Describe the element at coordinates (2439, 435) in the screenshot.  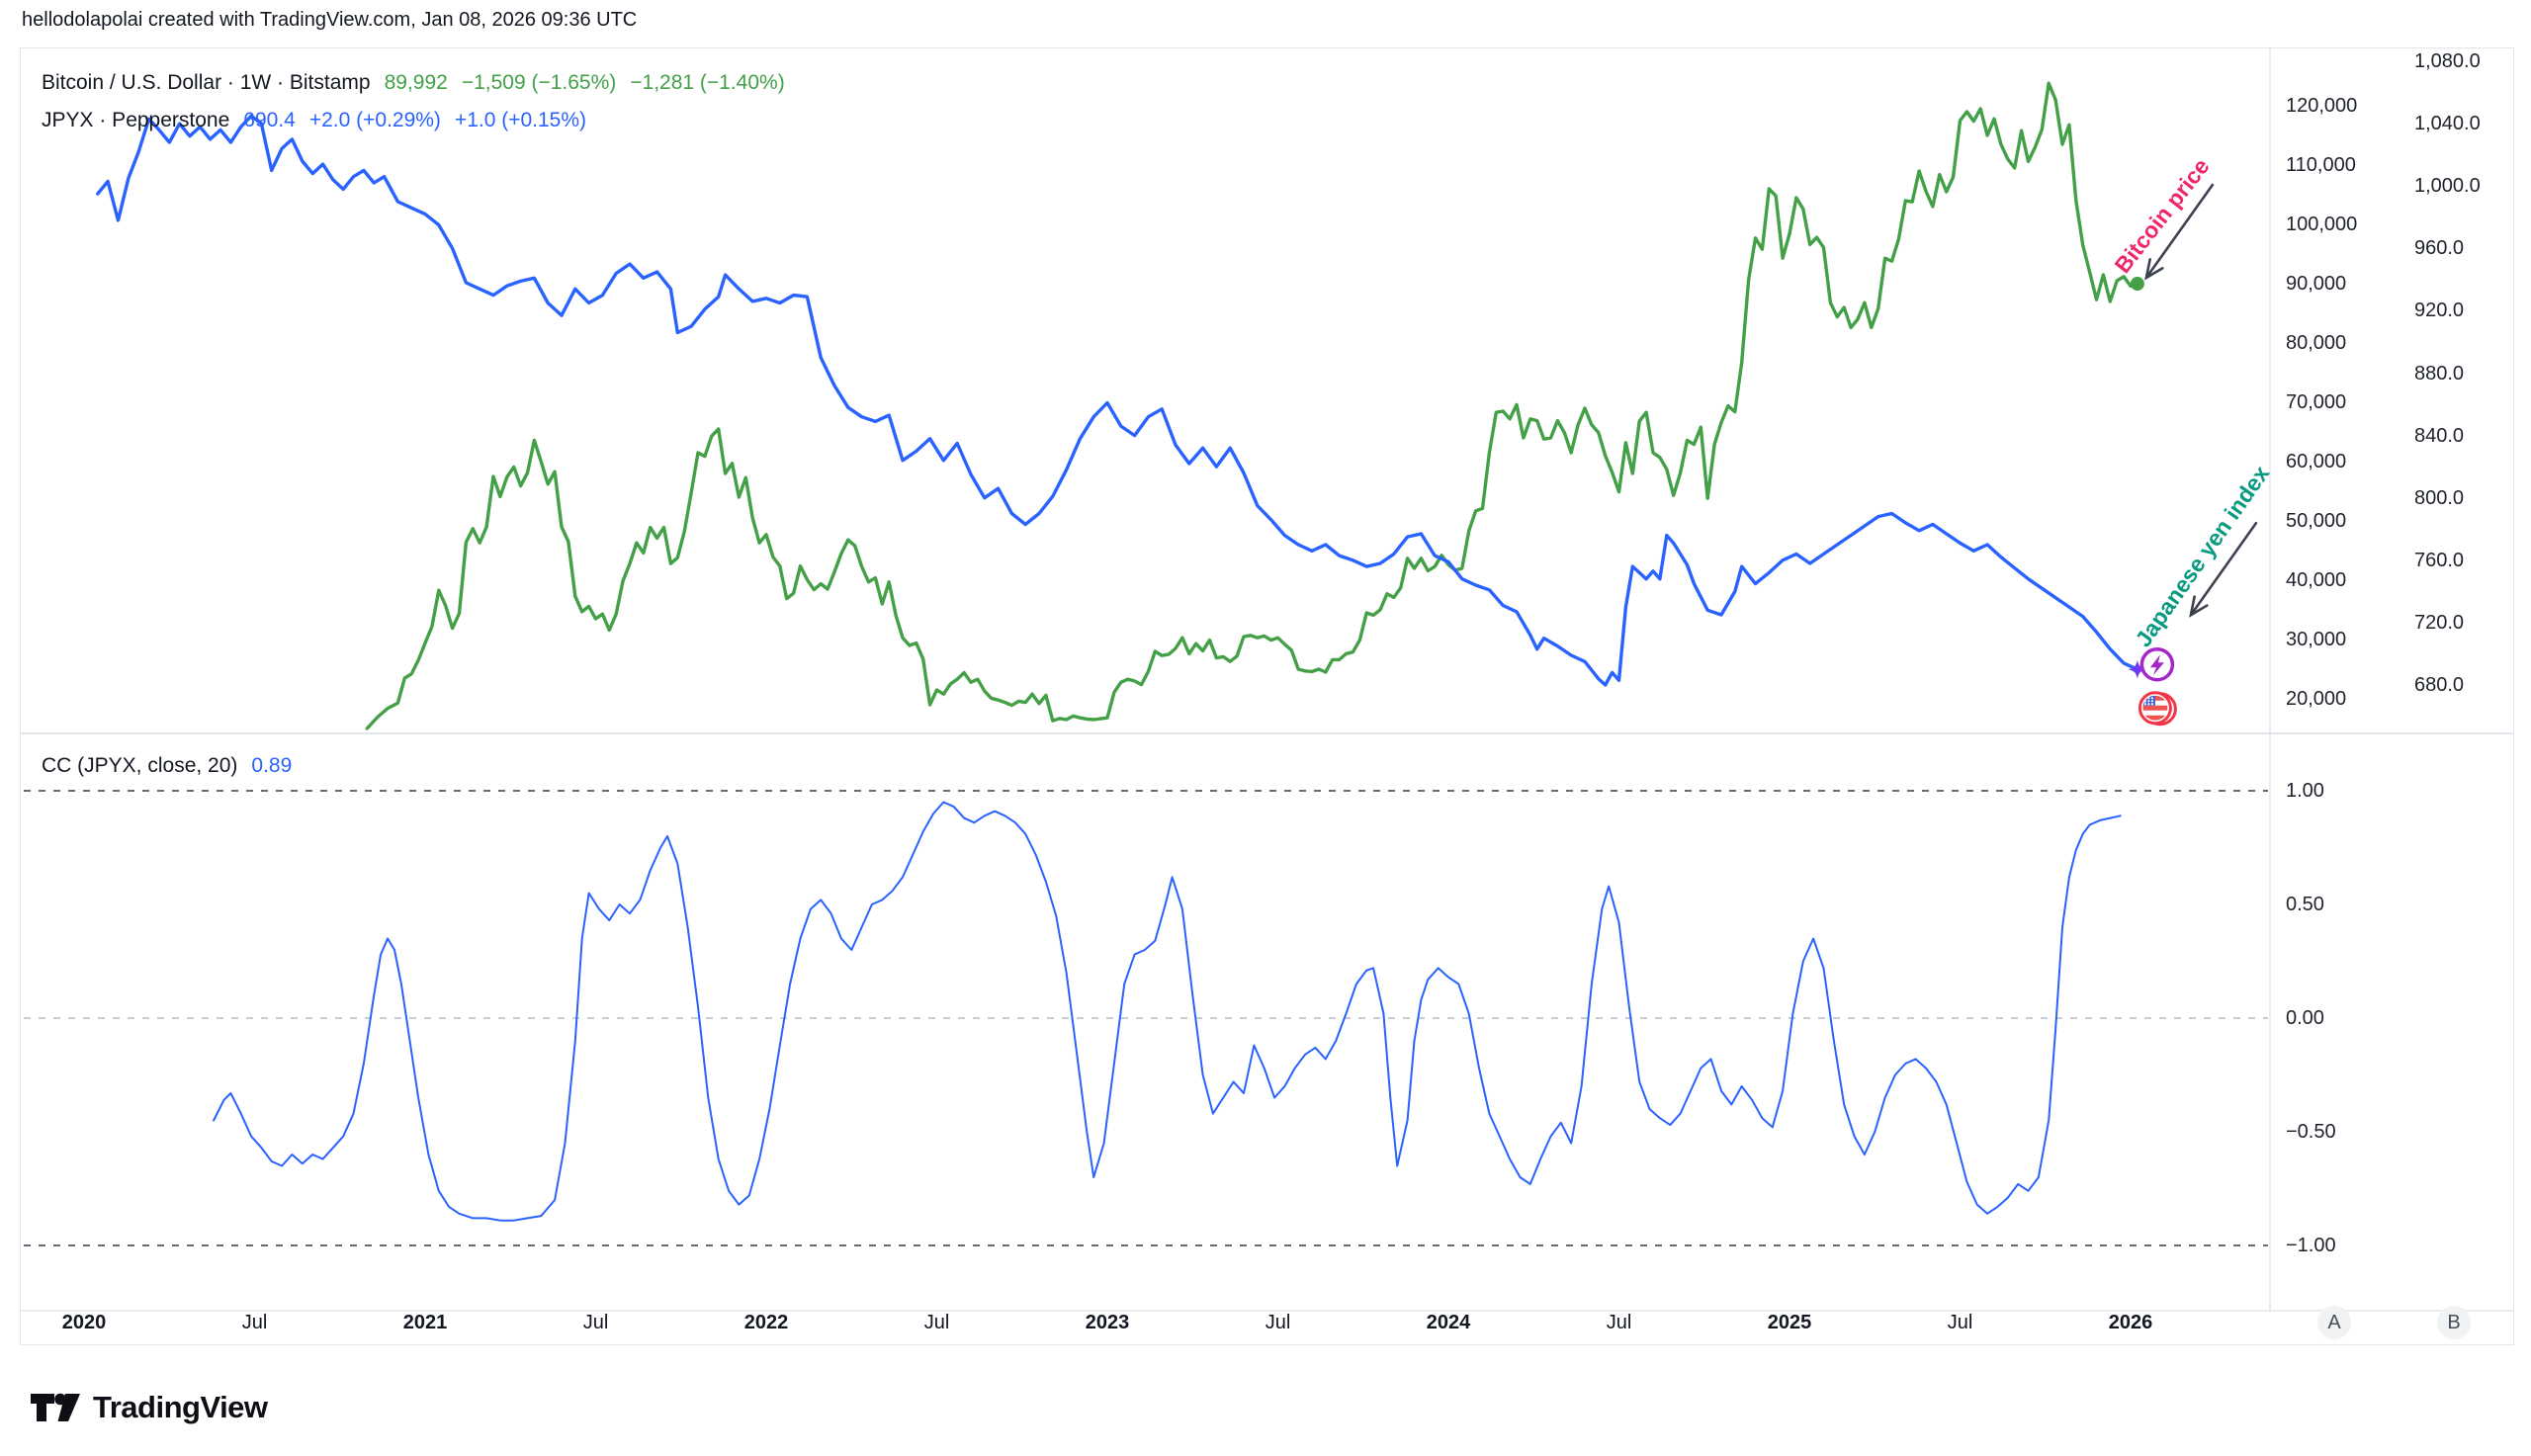
I see `y-axis-label-jpyx: 840.0` at that location.